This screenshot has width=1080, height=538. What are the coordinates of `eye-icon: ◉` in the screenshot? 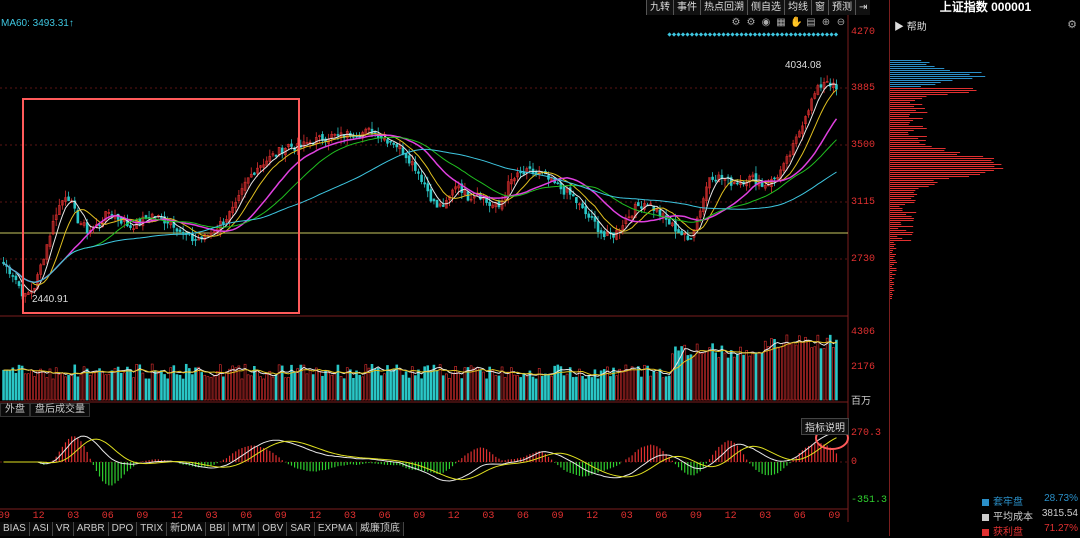 It's located at (766, 22).